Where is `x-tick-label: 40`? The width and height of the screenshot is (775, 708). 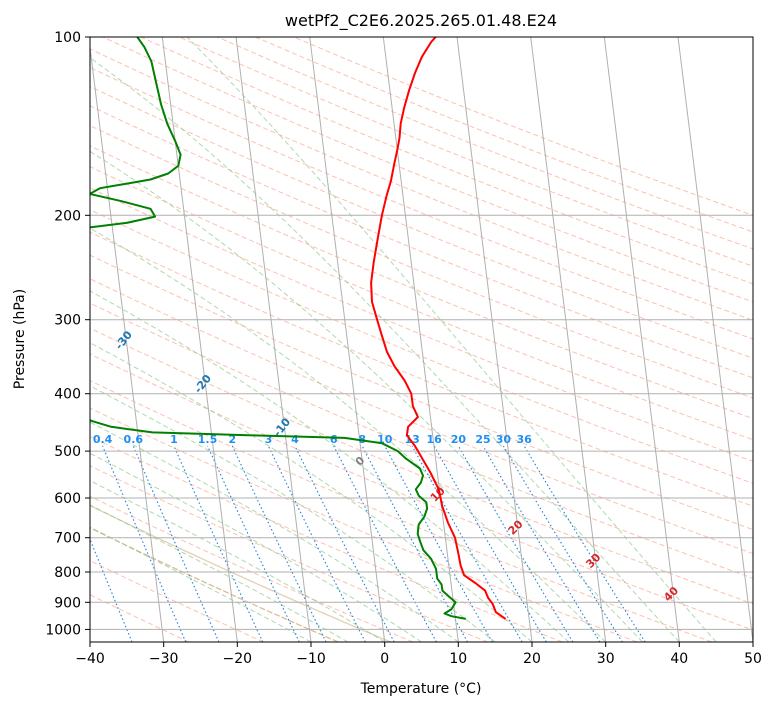
x-tick-label: 40 is located at coordinates (679, 659).